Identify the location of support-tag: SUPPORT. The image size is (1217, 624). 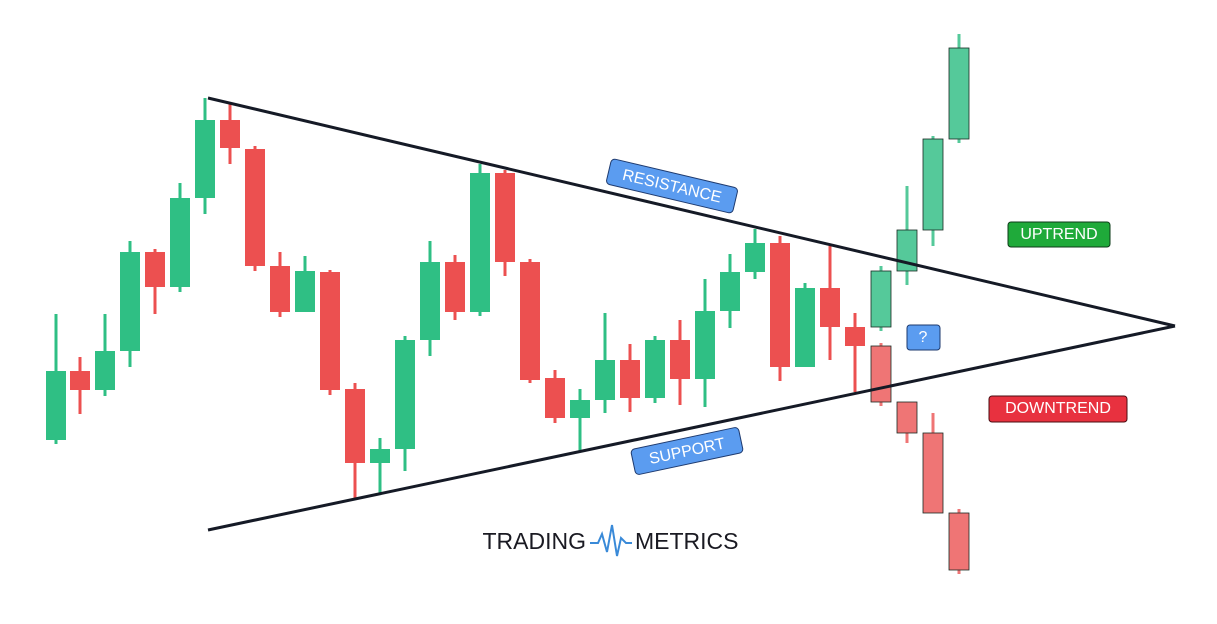
(687, 451).